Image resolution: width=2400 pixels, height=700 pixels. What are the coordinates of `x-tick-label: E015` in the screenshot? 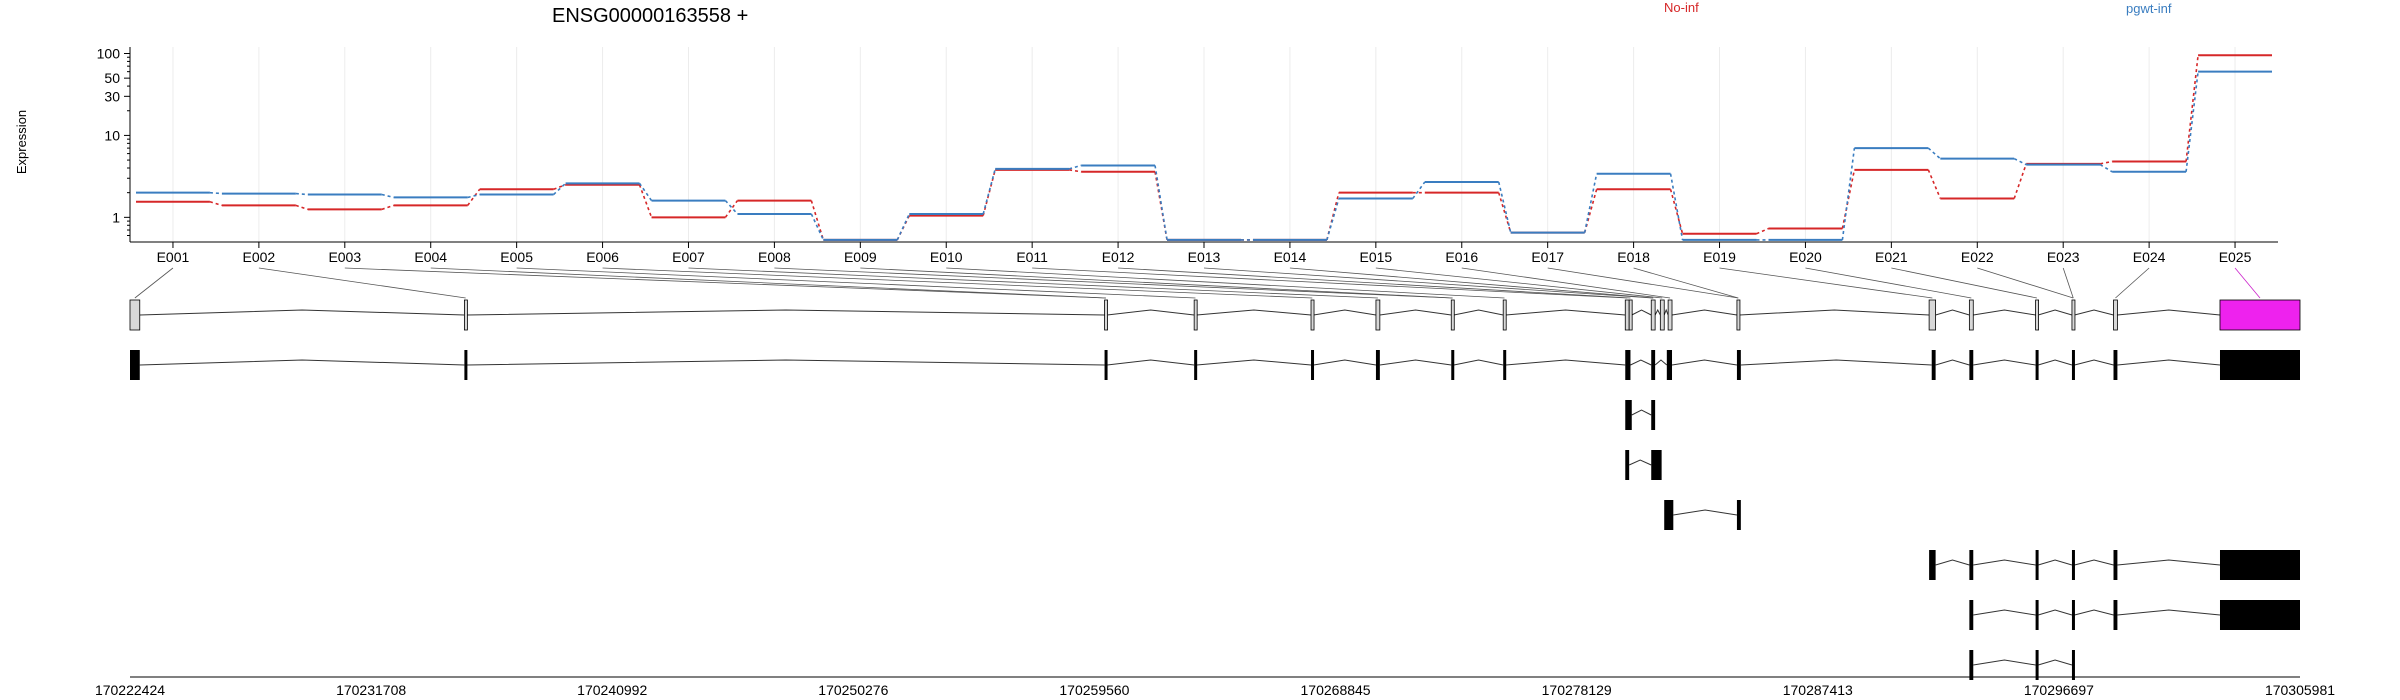 It's located at (1375, 257).